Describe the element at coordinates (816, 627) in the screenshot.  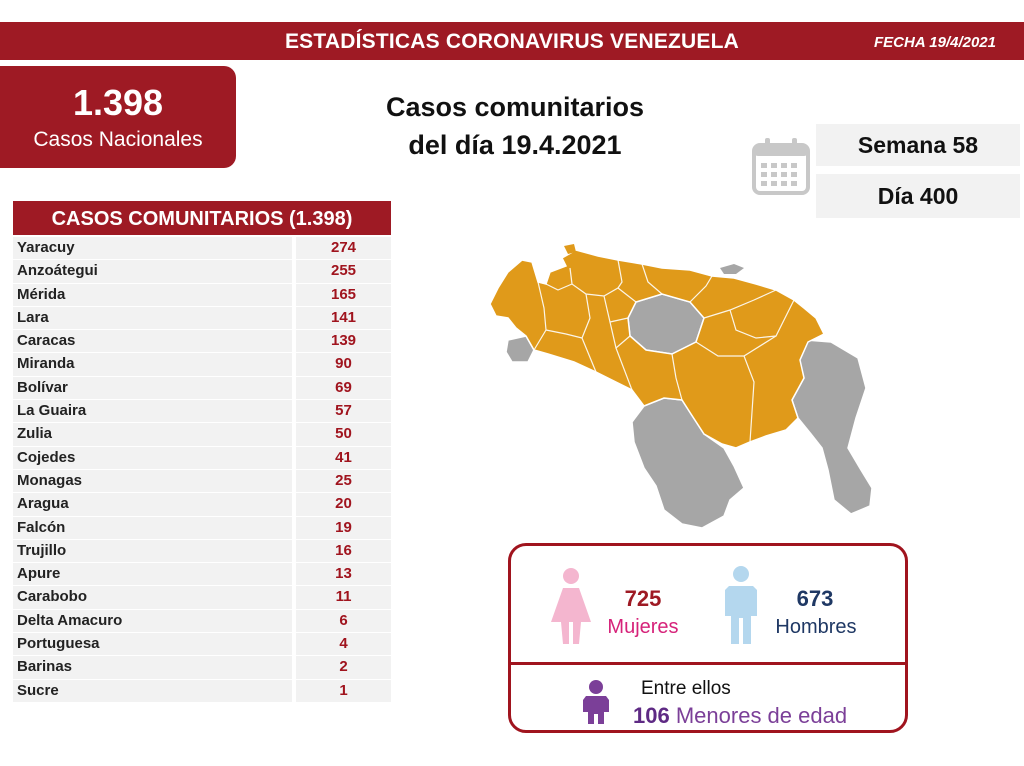
I see `men-label: Hombres` at that location.